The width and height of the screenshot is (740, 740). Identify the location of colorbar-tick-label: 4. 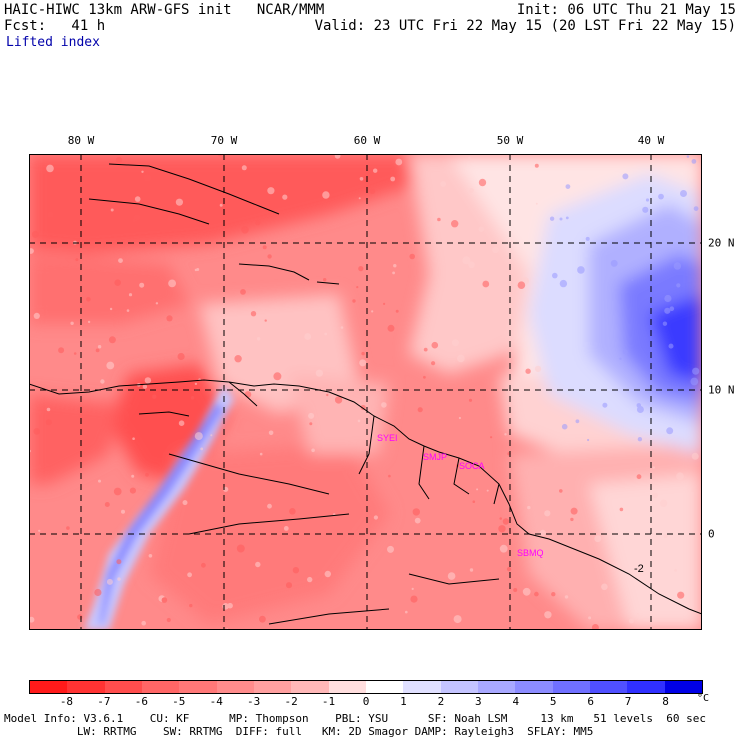
(516, 701).